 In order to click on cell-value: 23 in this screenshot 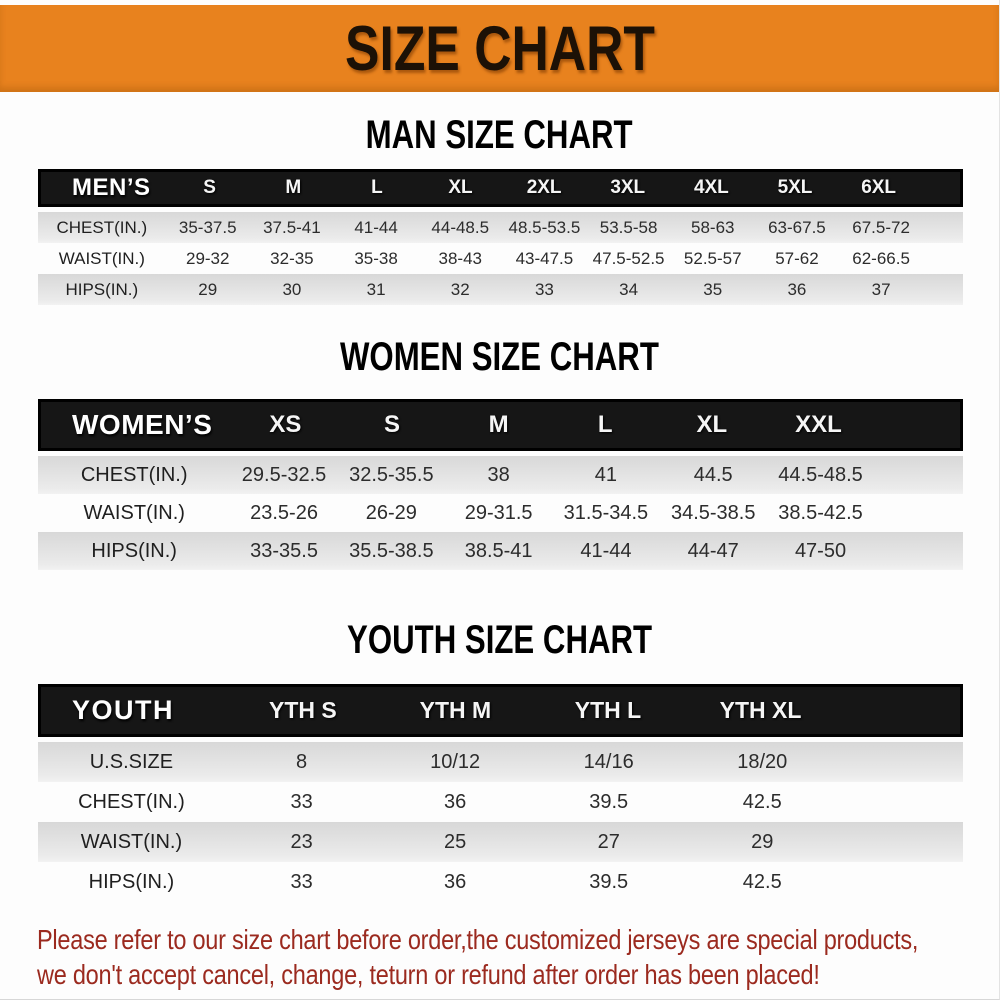, I will do `click(301, 841)`.